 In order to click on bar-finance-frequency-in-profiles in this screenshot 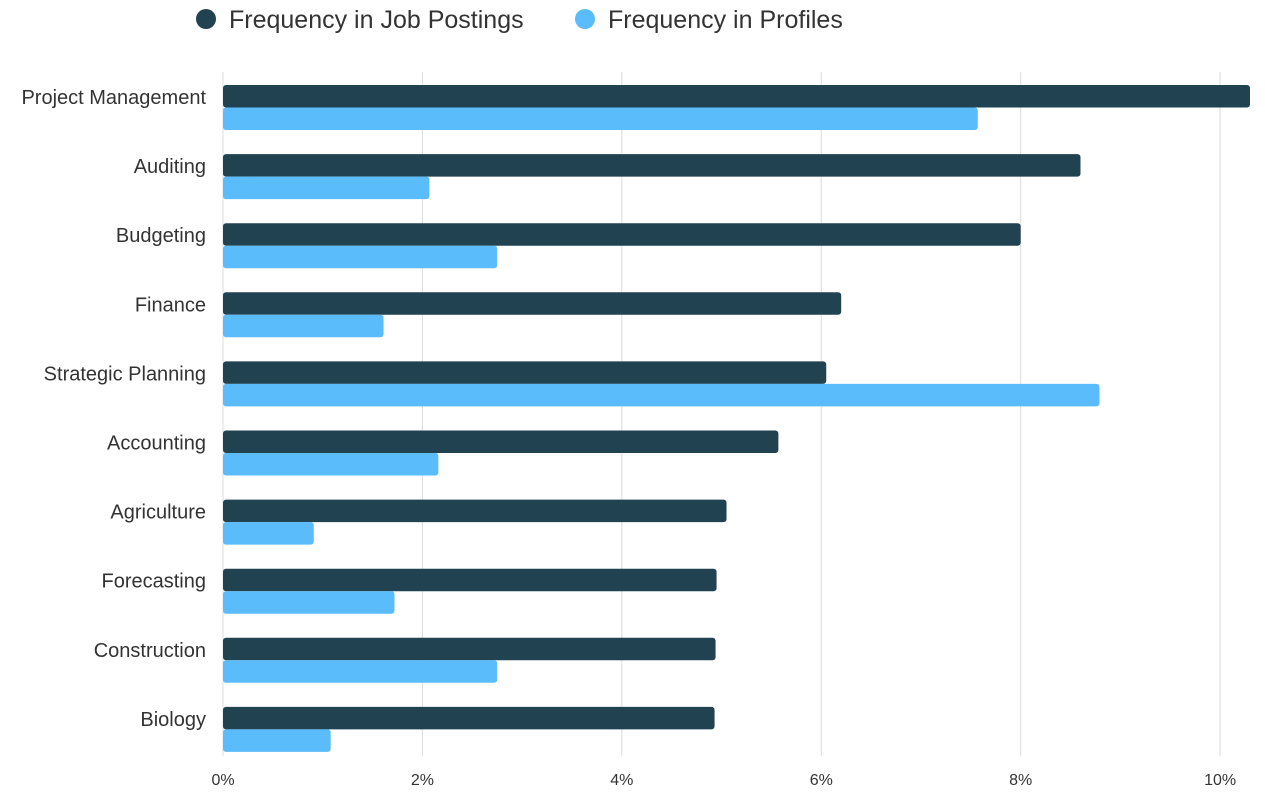, I will do `click(303, 326)`.